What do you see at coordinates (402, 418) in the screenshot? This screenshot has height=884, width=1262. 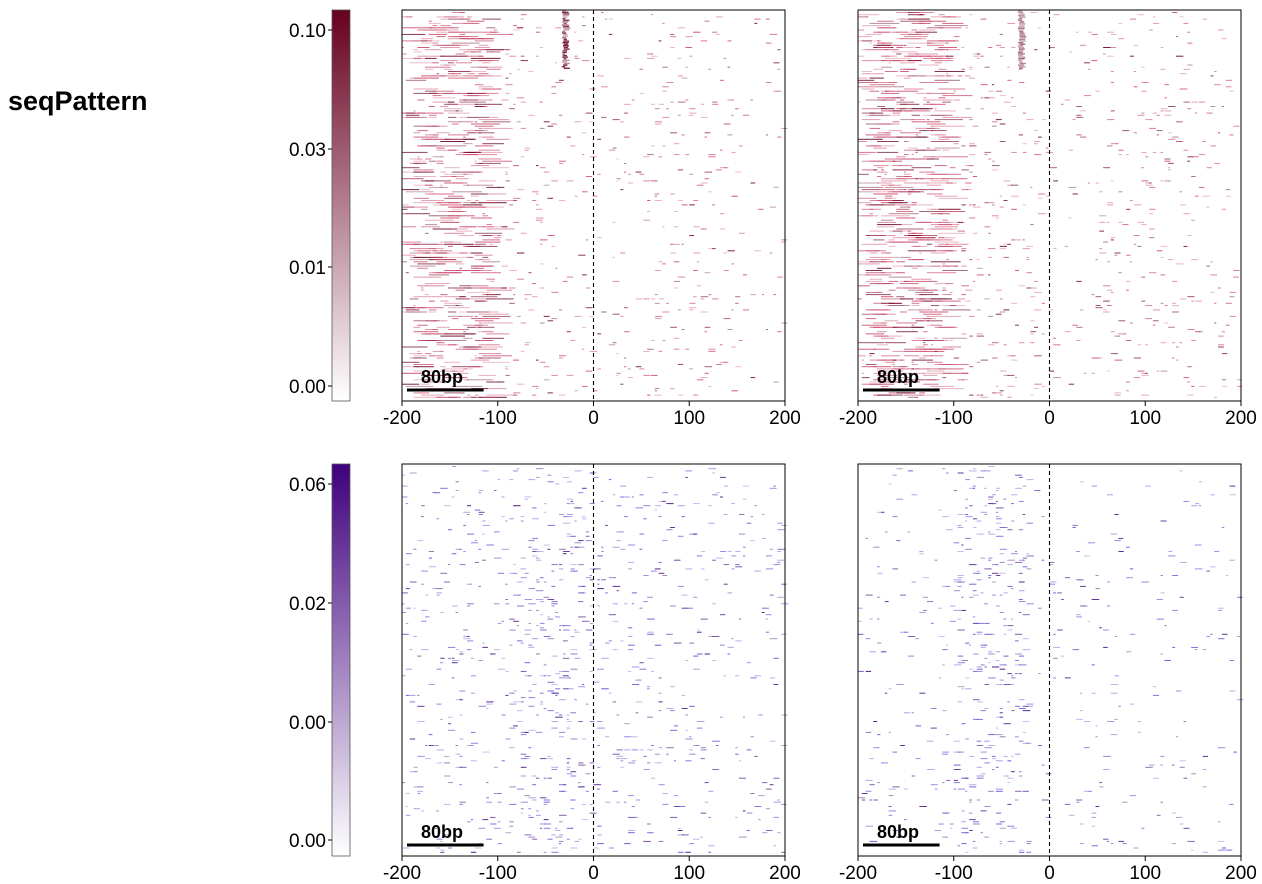 I see `x-tick-label: -200` at bounding box center [402, 418].